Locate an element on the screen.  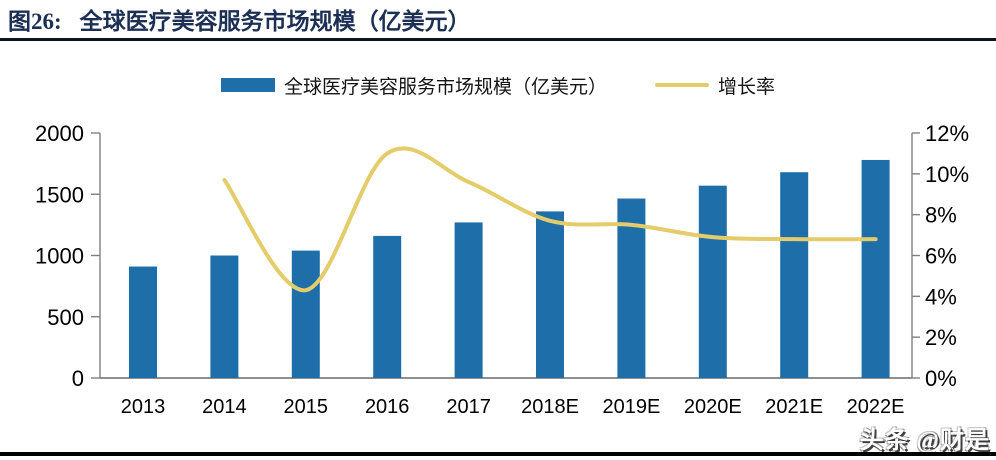
x-axis-label-2019E: 2019E is located at coordinates (631, 407).